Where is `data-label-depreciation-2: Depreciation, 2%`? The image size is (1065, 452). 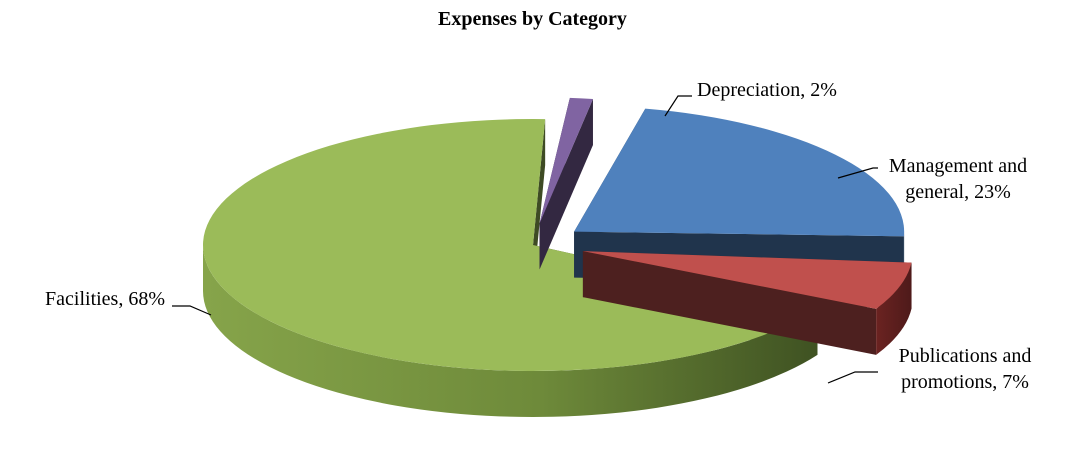 data-label-depreciation-2: Depreciation, 2% is located at coordinates (767, 90).